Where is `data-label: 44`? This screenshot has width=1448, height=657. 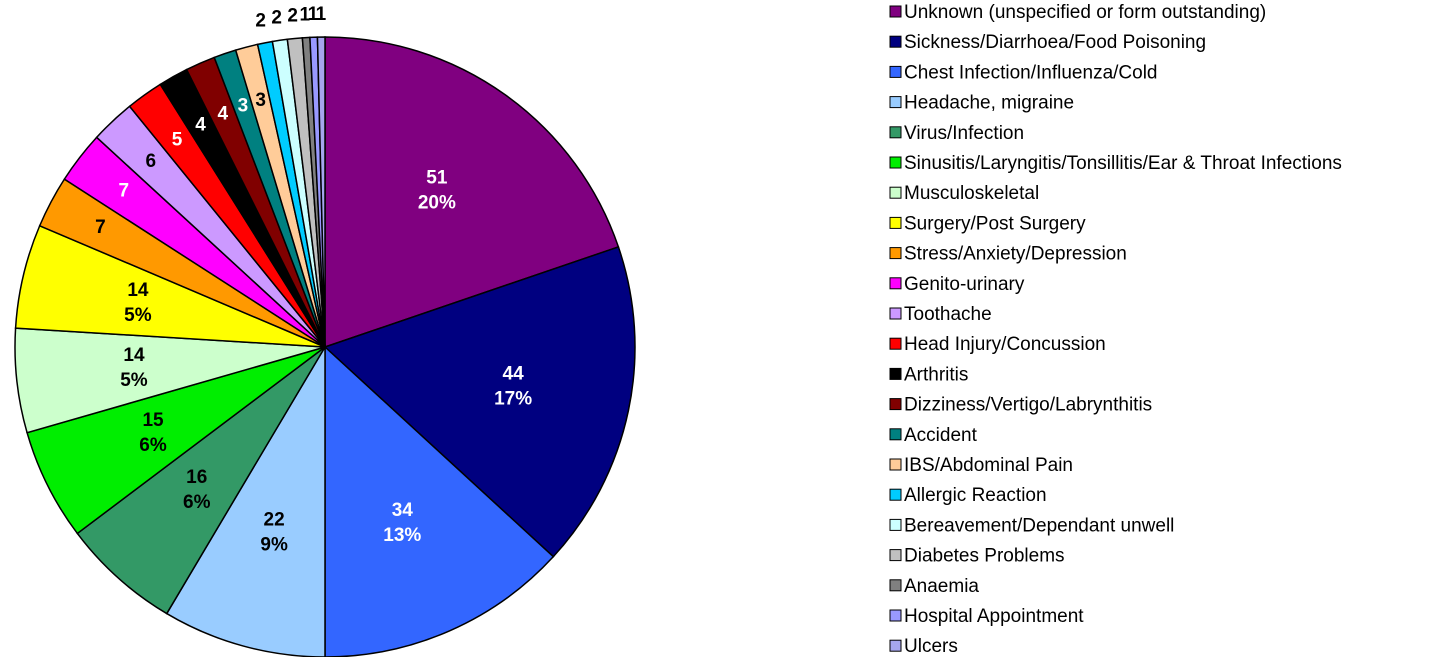
data-label: 44 is located at coordinates (514, 374).